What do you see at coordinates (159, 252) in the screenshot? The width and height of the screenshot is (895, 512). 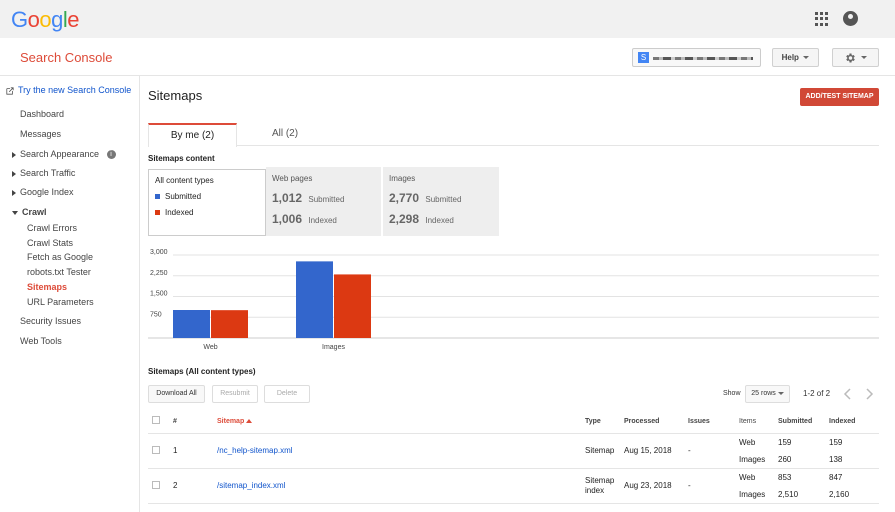 I see `y-tick-label: 3,000` at bounding box center [159, 252].